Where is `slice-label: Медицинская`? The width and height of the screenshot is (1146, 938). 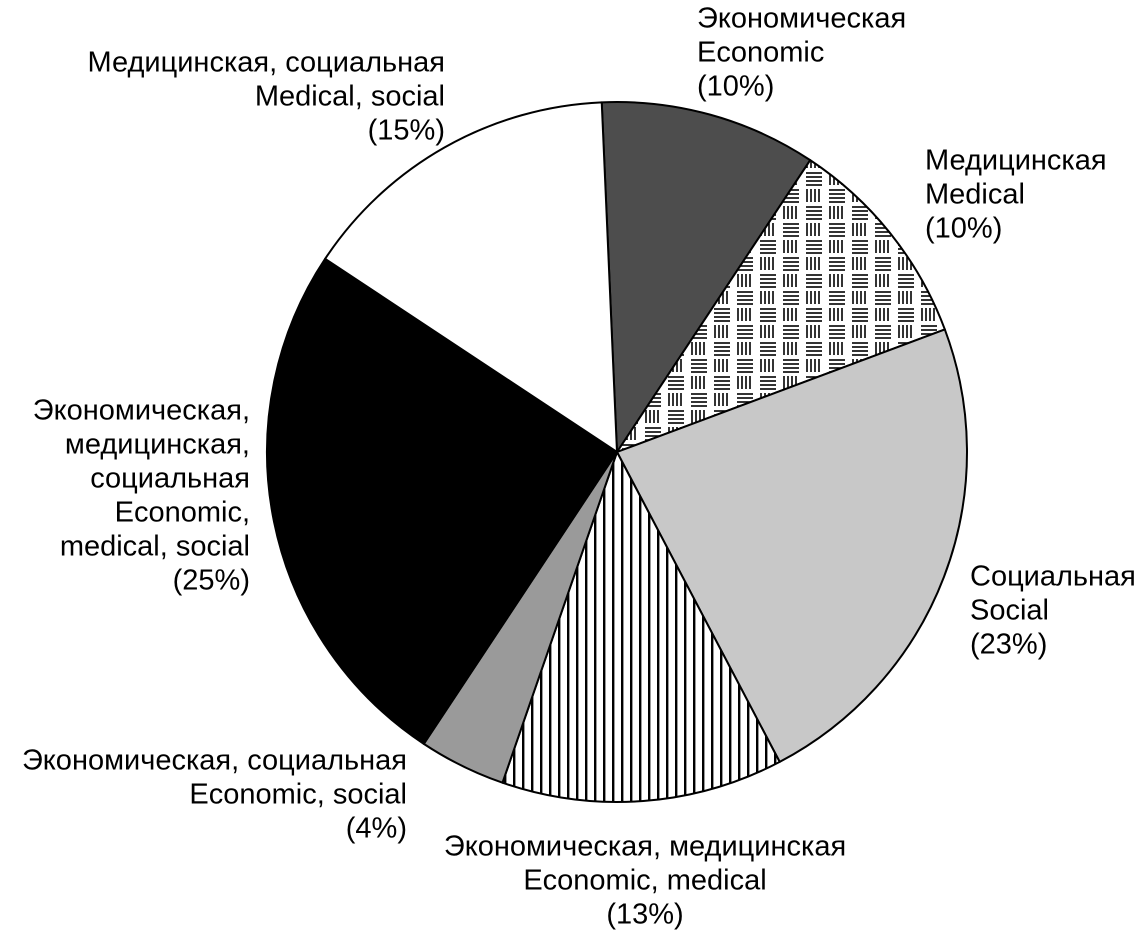
slice-label: Медицинская is located at coordinates (1016, 161).